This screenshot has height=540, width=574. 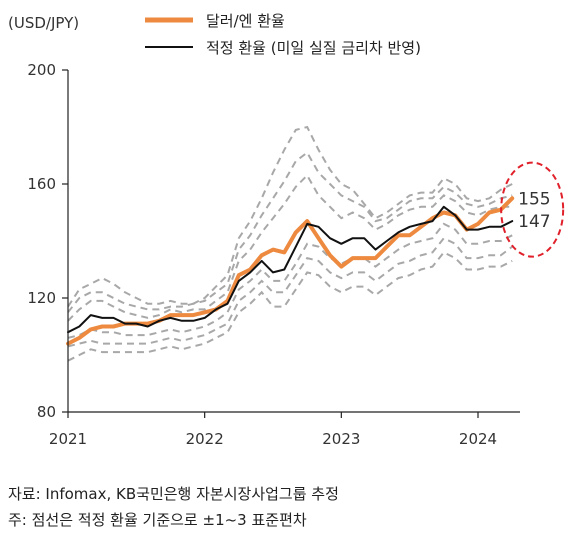 What do you see at coordinates (245, 21) in the screenshot?
I see `legend-label-usdjpy: 달러/엔 환율` at bounding box center [245, 21].